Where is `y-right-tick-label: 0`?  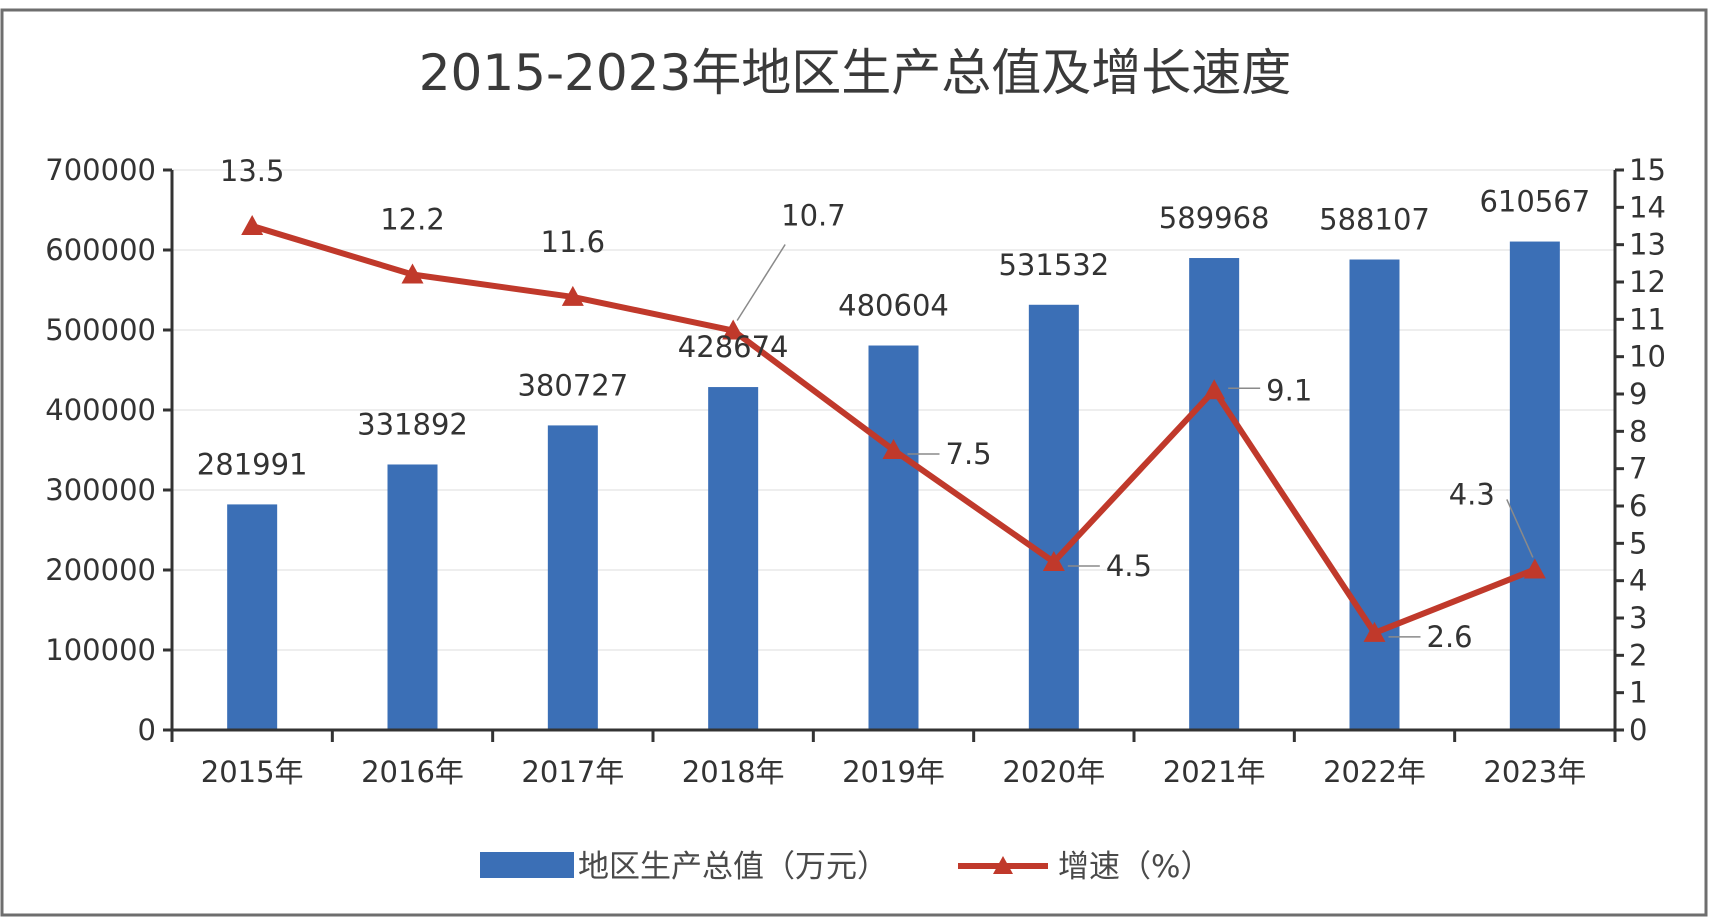 y-right-tick-label: 0 is located at coordinates (1638, 730).